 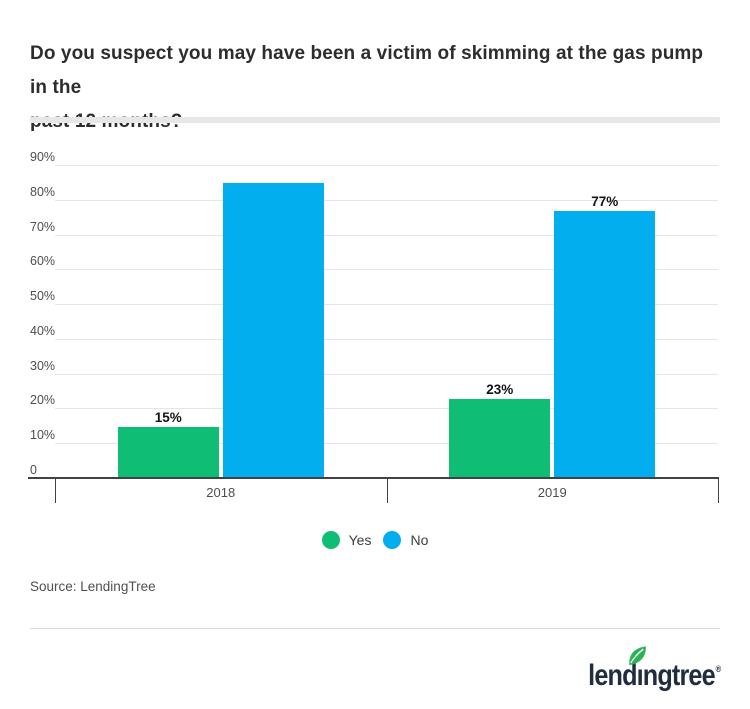 What do you see at coordinates (168, 417) in the screenshot?
I see `bar-value-label-yes-2018: 15%` at bounding box center [168, 417].